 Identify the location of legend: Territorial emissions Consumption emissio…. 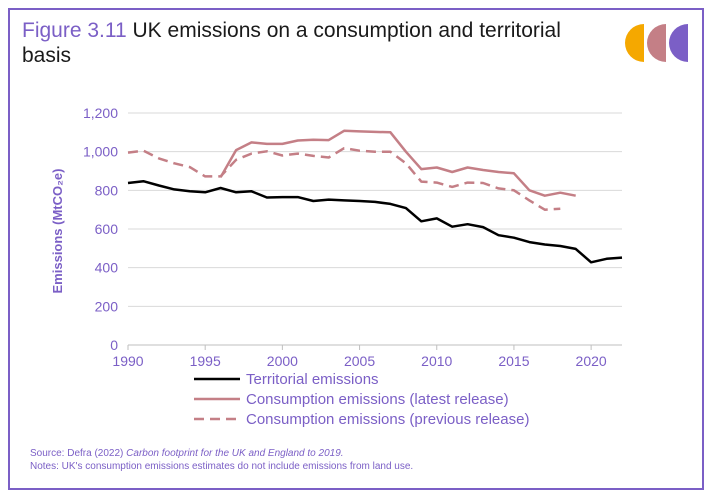
(361, 399).